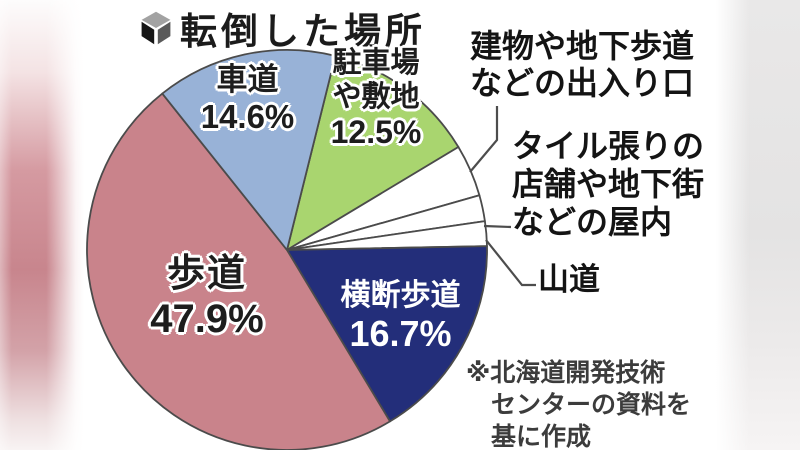 The image size is (800, 450). I want to click on slice-percent-sidewalk: 47.9%, so click(207, 319).